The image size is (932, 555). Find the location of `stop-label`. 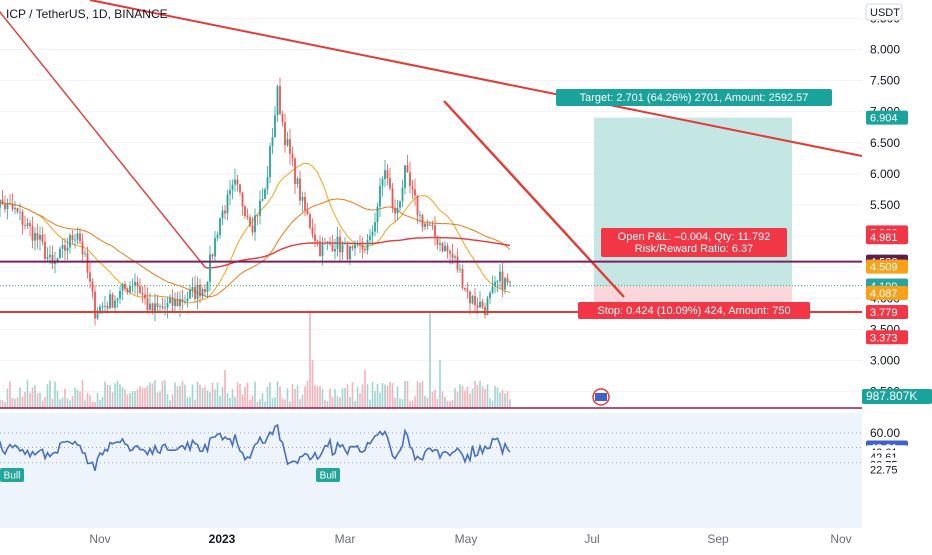

stop-label is located at coordinates (694, 310).